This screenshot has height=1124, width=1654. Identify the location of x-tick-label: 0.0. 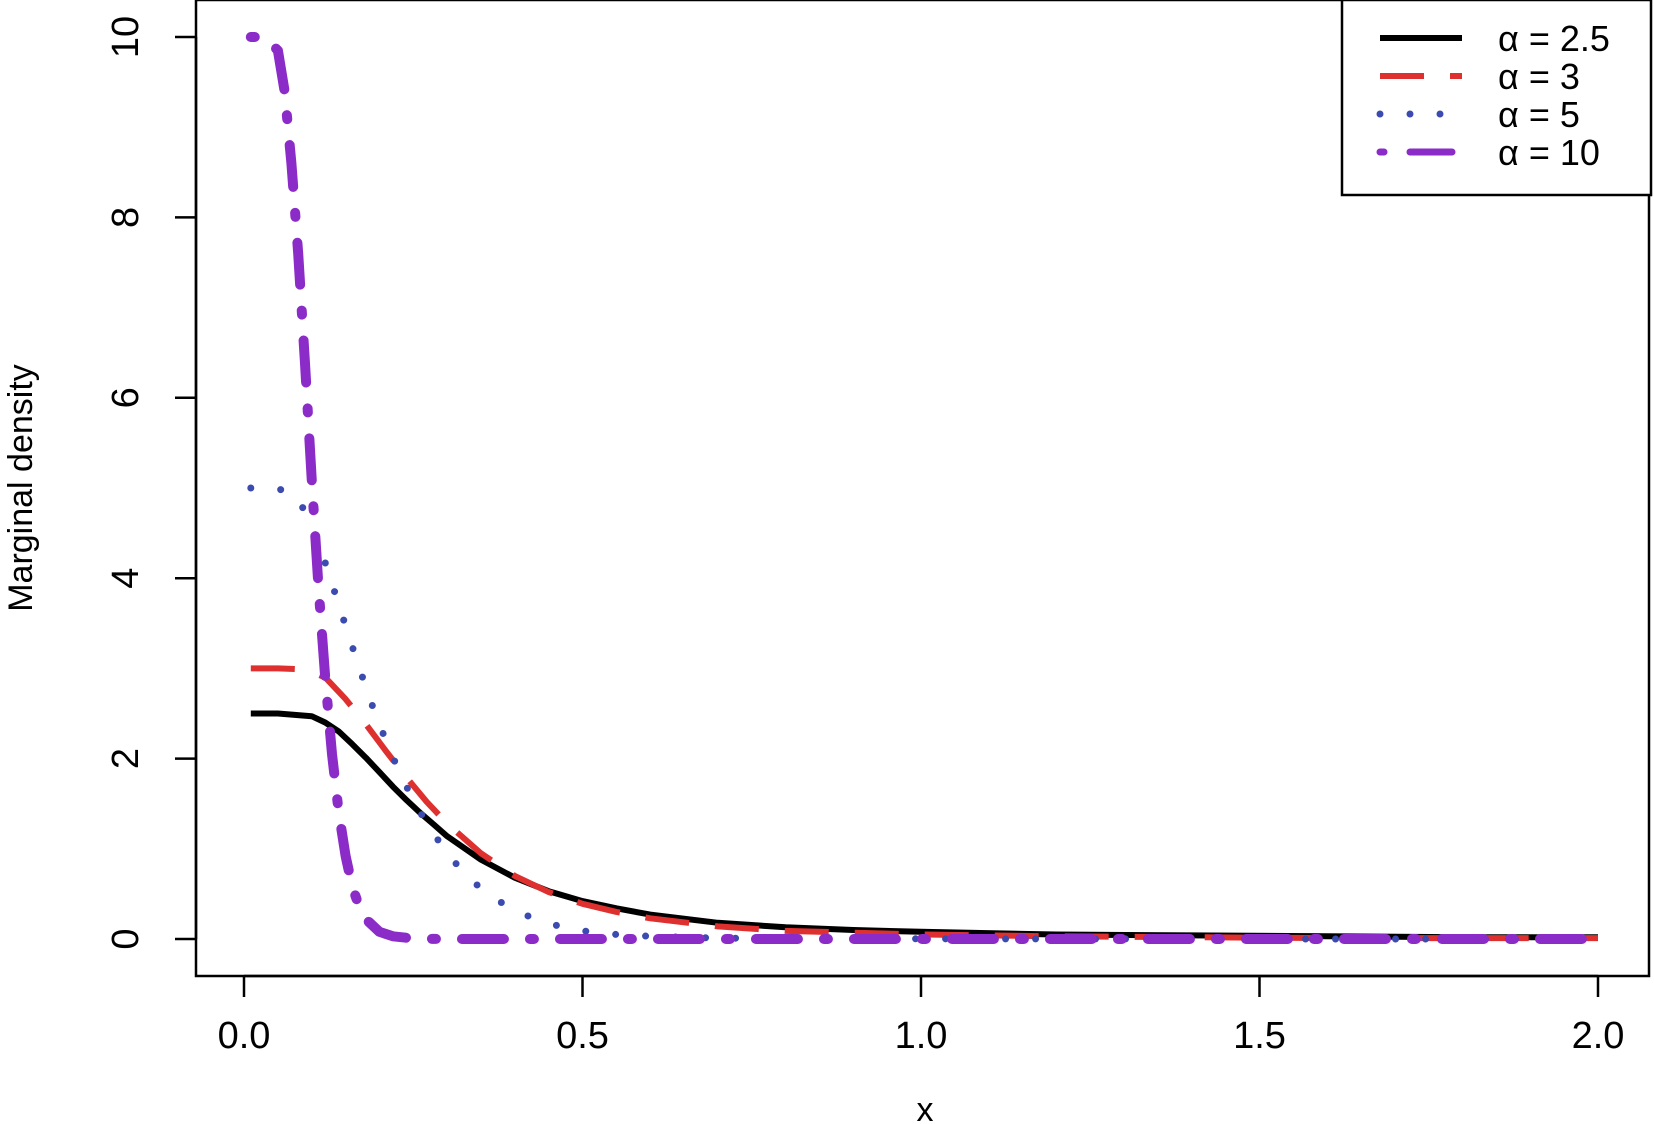
(244, 1036).